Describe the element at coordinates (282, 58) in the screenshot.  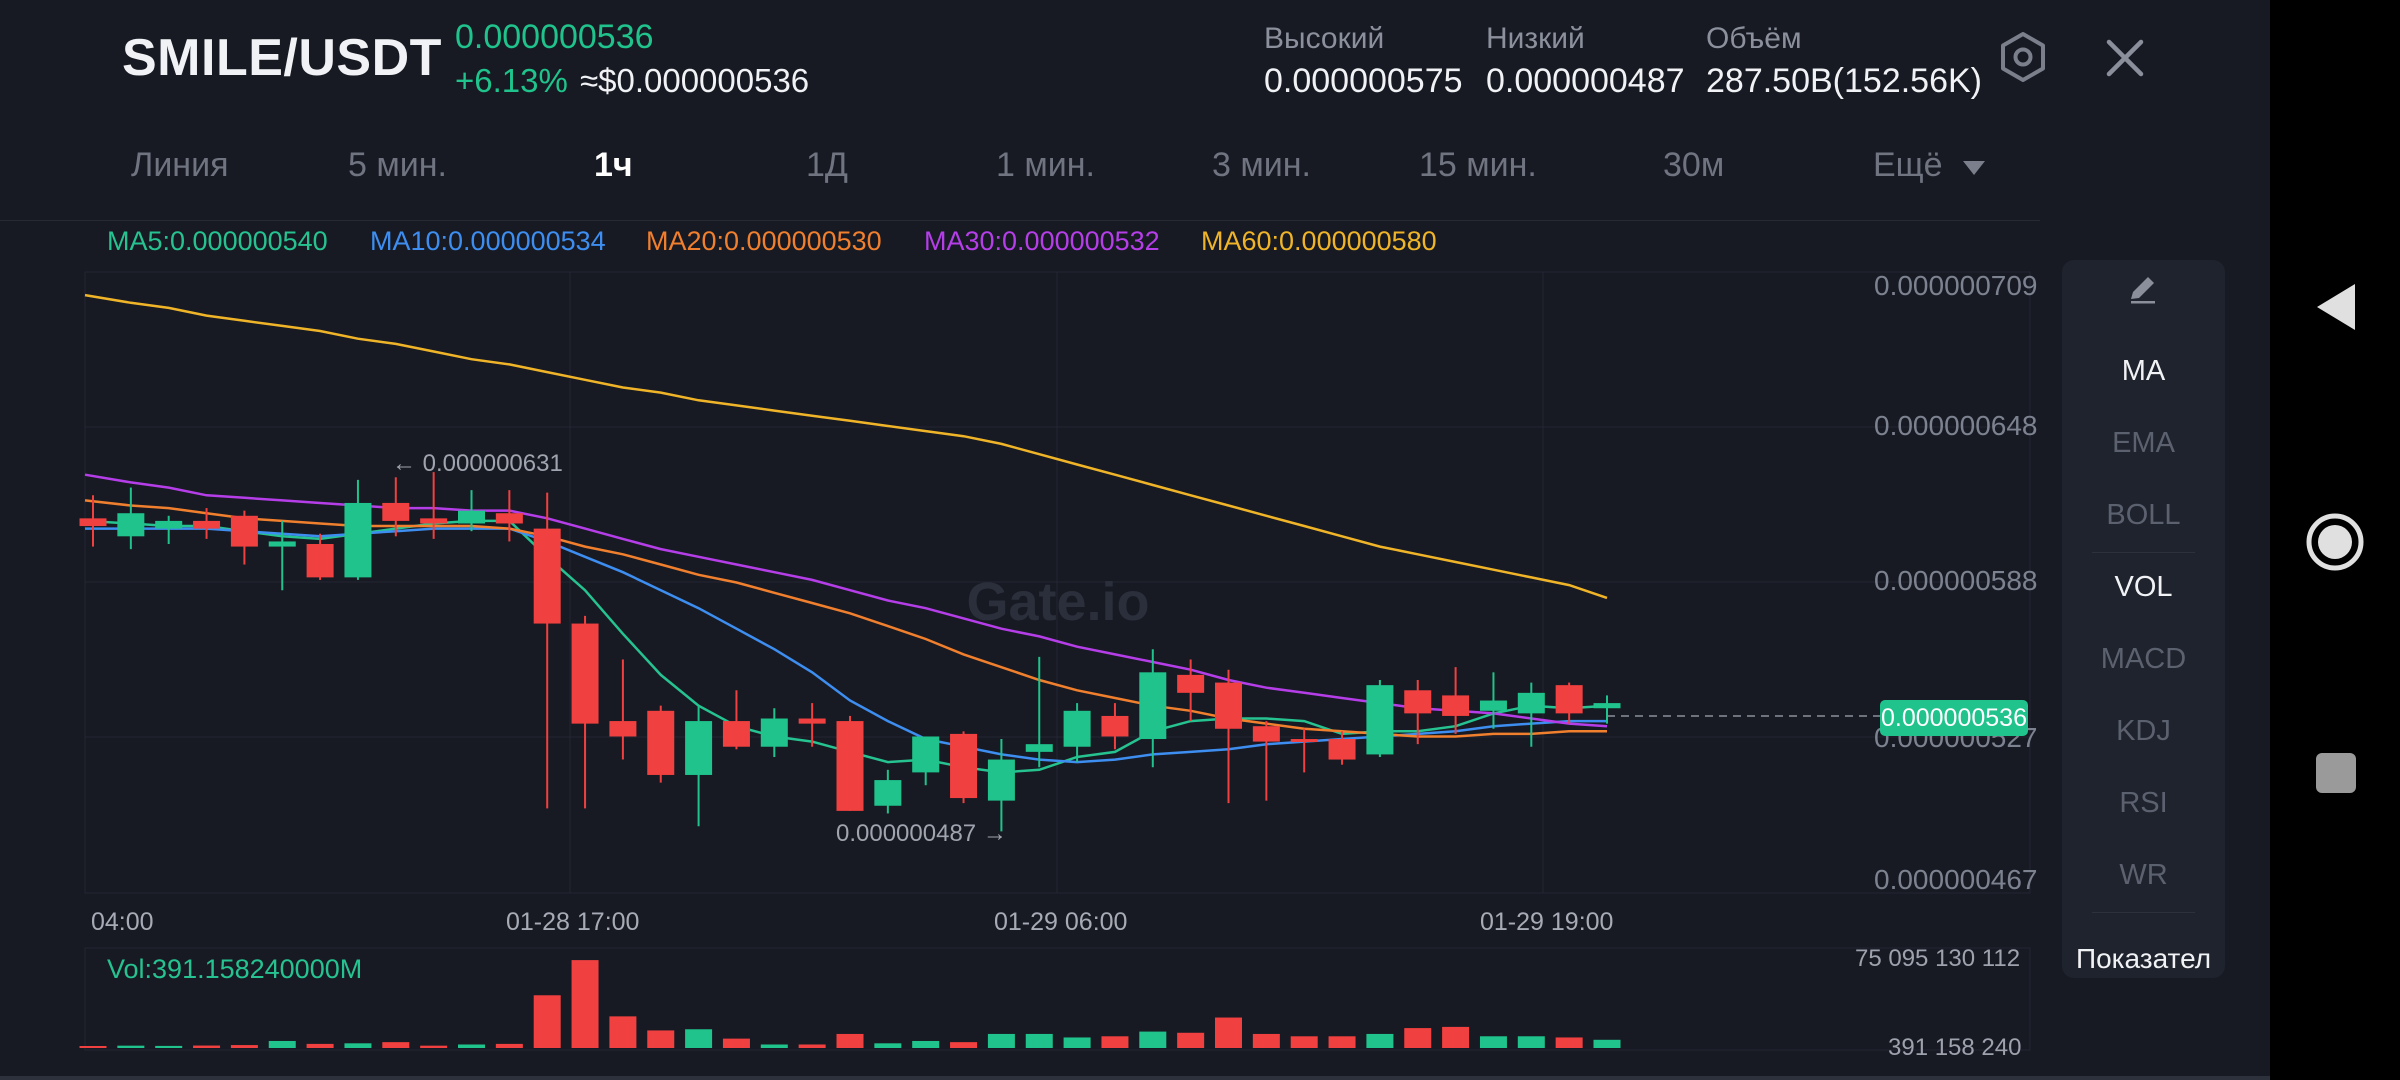
I see `pair-title: SMILE/USDT` at that location.